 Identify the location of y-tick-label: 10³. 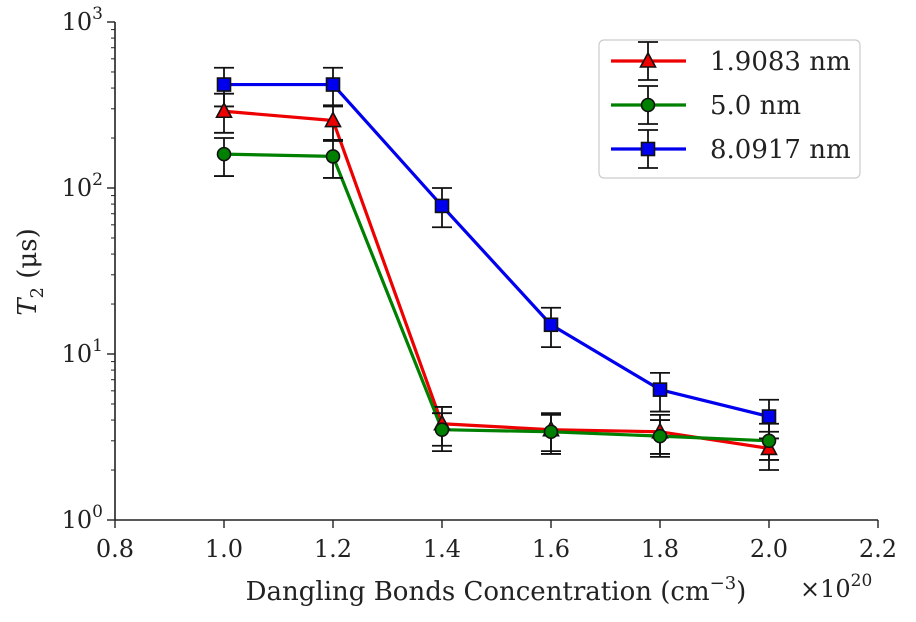
(82, 20).